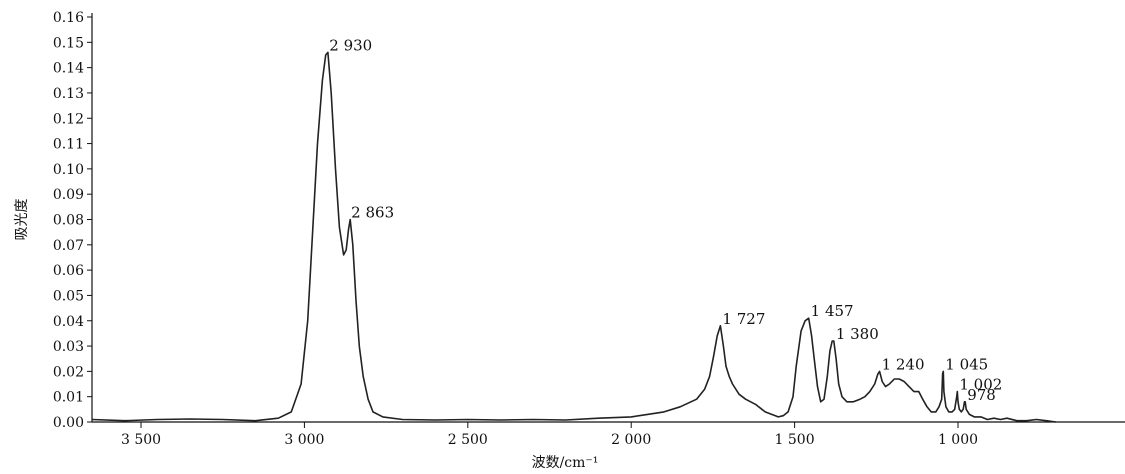  What do you see at coordinates (981, 395) in the screenshot?
I see `peak-label: 978` at bounding box center [981, 395].